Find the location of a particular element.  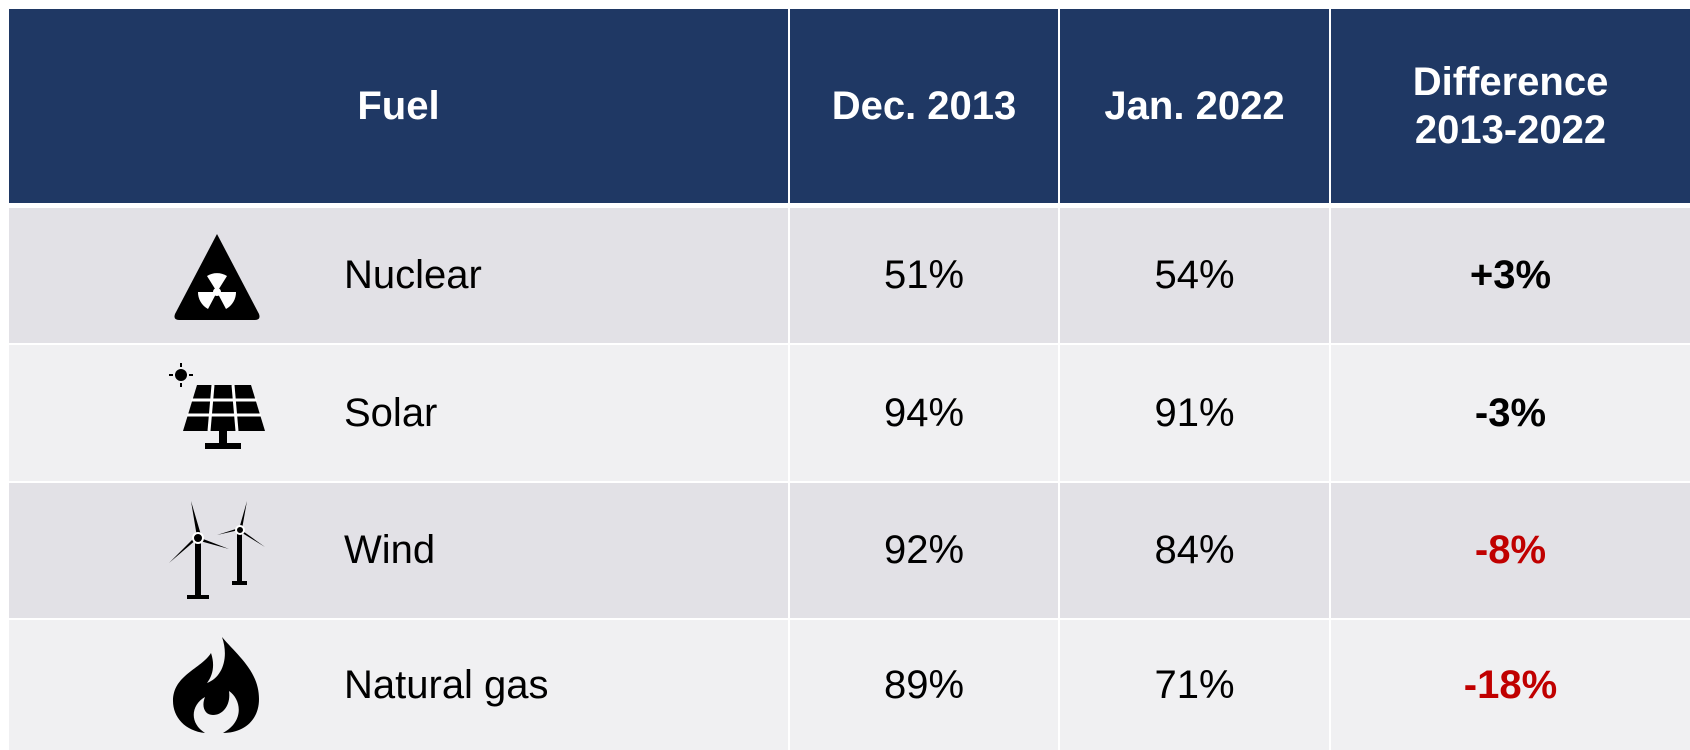

header-cell: Difference 2013-2022 is located at coordinates (1510, 106).